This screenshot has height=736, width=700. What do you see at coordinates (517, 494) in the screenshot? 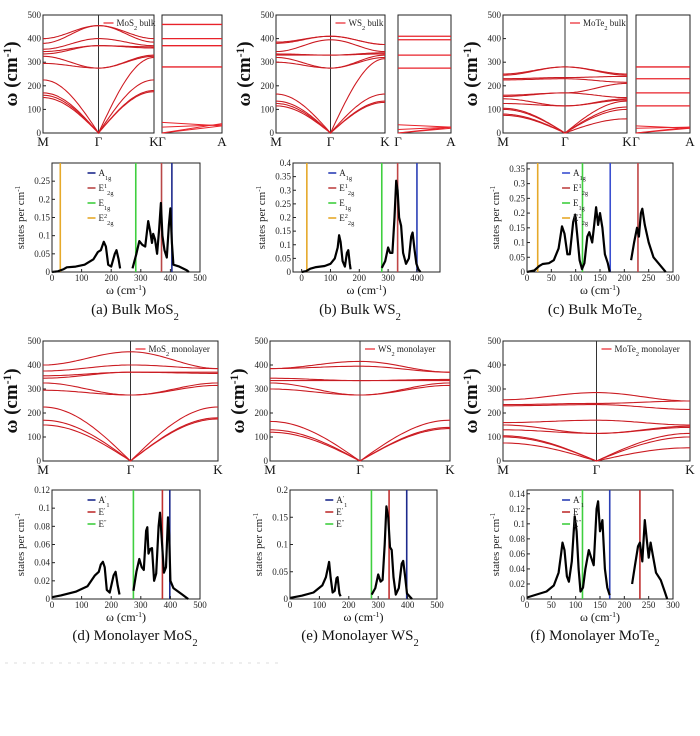
I see `y-tick-label: 0.14` at bounding box center [517, 494].